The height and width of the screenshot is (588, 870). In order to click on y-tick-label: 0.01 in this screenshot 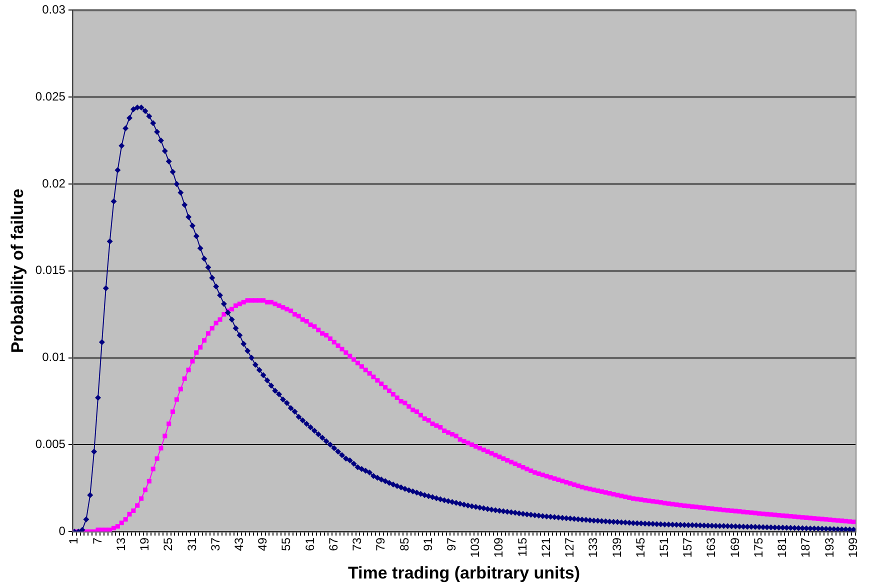, I will do `click(54, 357)`.